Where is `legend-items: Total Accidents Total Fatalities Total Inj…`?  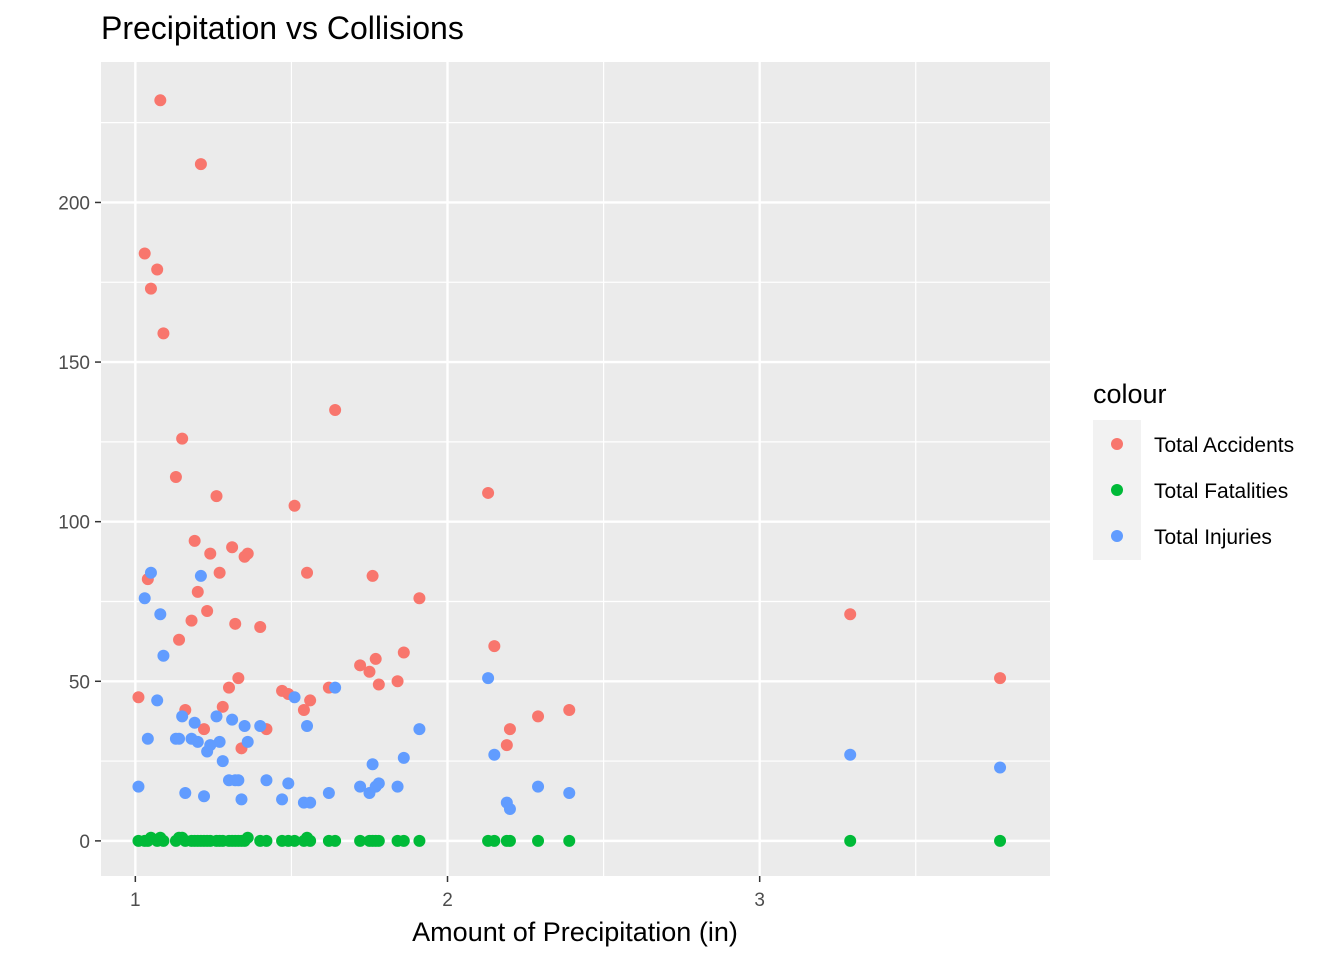 legend-items: Total Accidents Total Fatalities Total Inj… is located at coordinates (1202, 491).